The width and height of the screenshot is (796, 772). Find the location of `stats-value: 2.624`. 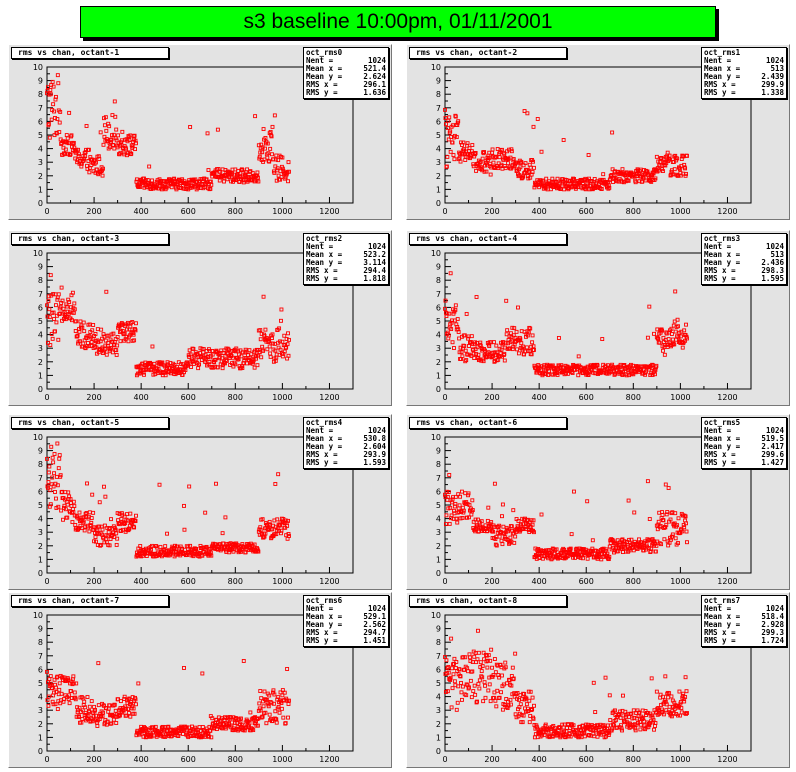

stats-value: 2.624 is located at coordinates (374, 76).